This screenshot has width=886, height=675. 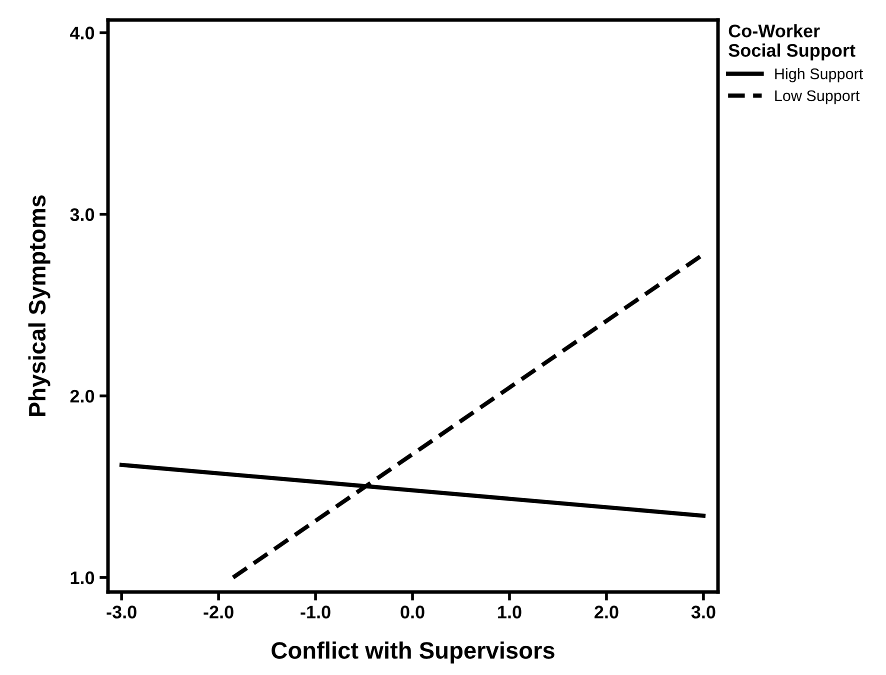 What do you see at coordinates (792, 42) in the screenshot?
I see `legend-title: Co-Worker Social Support` at bounding box center [792, 42].